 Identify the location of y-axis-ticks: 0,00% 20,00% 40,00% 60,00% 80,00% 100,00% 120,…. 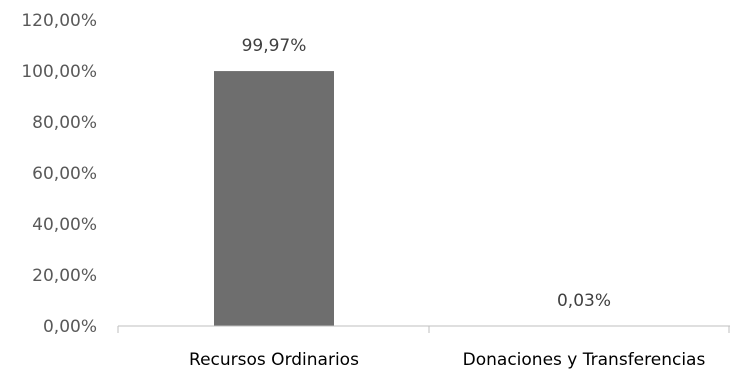
(59, 174).